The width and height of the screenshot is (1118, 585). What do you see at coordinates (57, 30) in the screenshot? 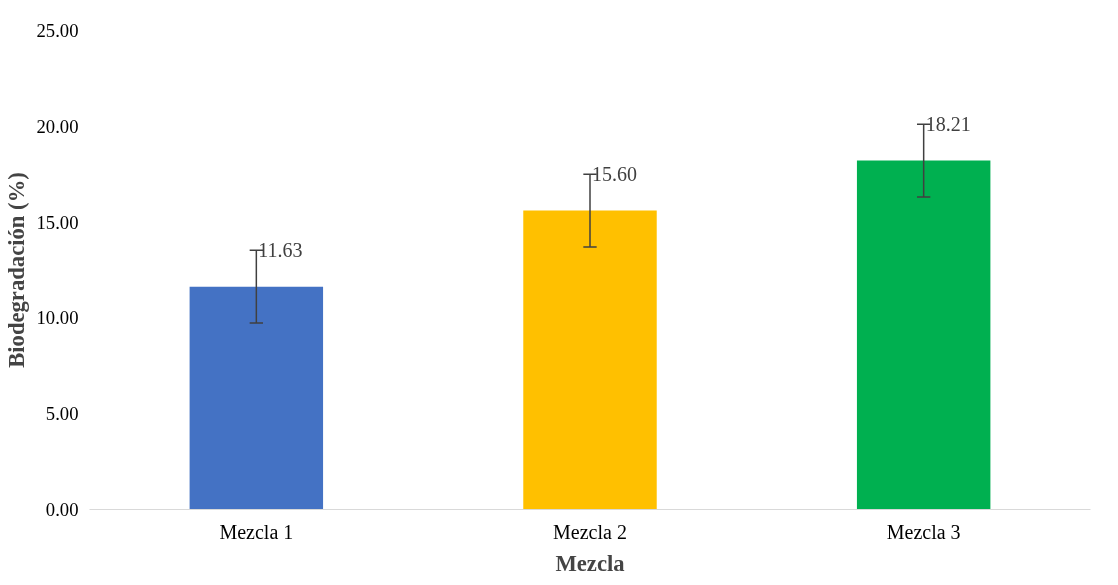
I see `y-tick-label: 25.00` at bounding box center [57, 30].